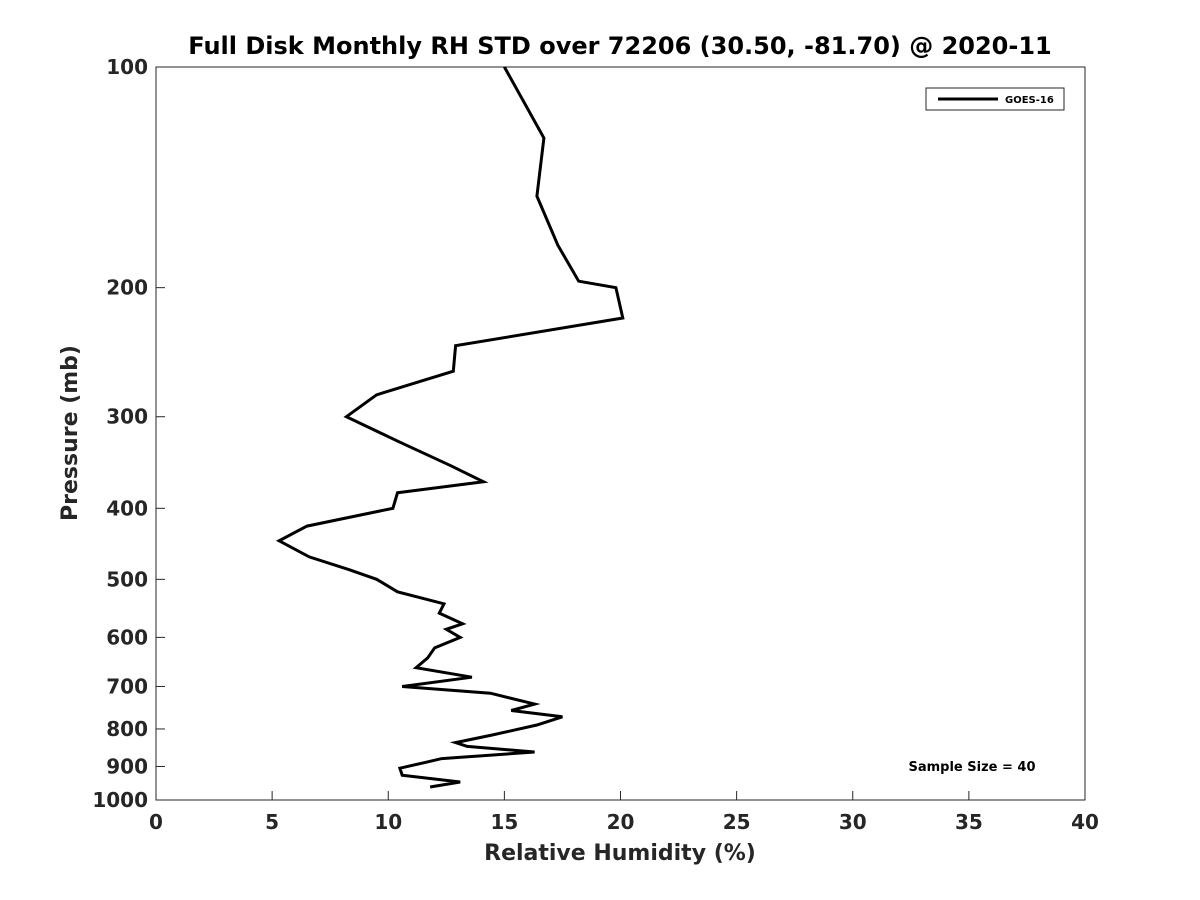 The image size is (1200, 900). What do you see at coordinates (969, 822) in the screenshot?
I see `x-tick-label: 35` at bounding box center [969, 822].